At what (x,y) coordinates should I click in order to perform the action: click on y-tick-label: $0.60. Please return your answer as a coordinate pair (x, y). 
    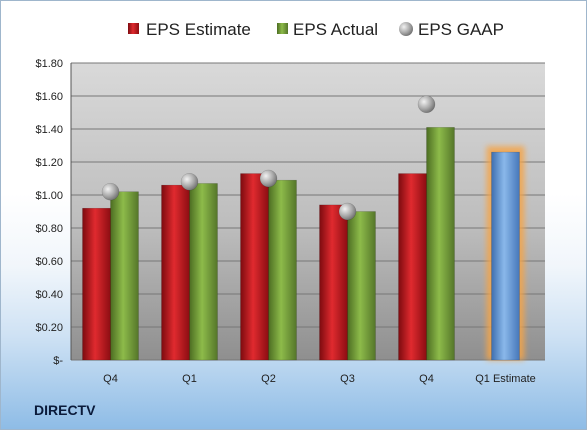
    Looking at the image, I should click on (49, 262).